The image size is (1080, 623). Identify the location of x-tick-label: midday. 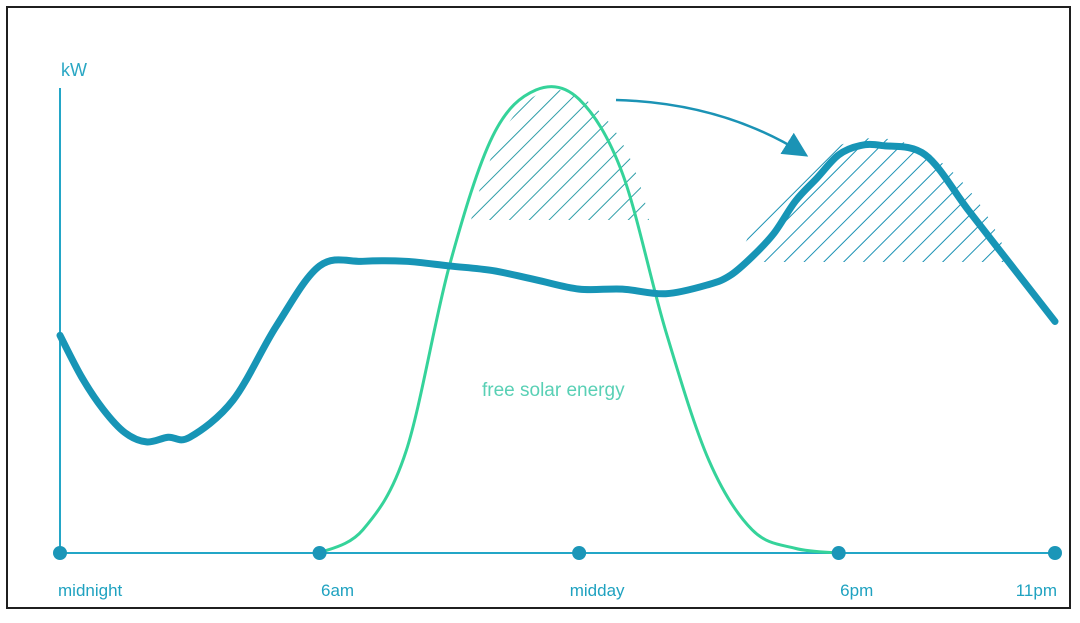
(597, 590).